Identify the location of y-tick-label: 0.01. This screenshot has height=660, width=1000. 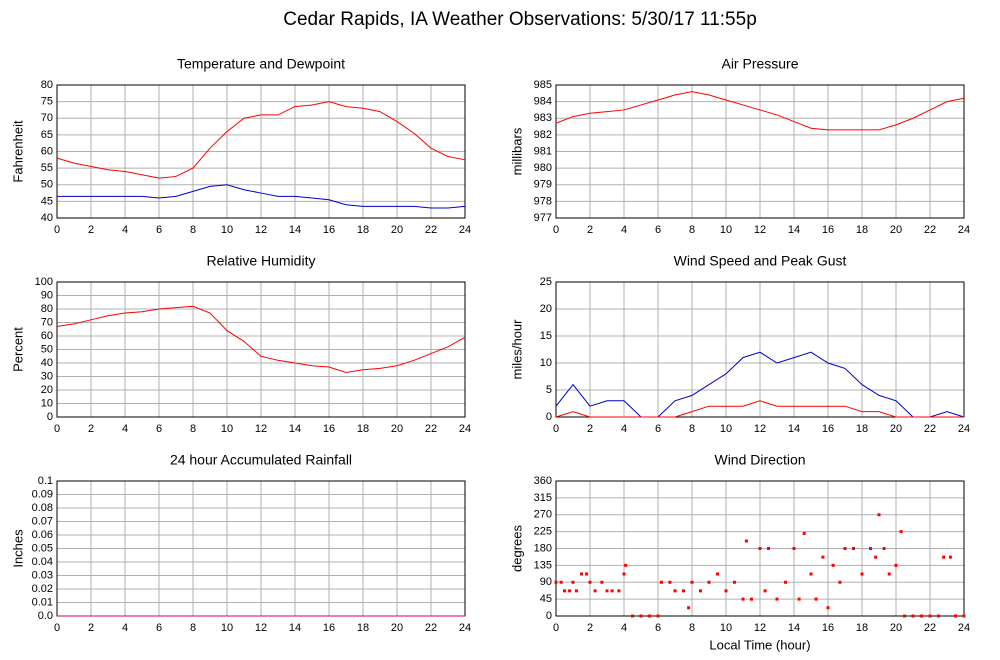
(42, 602).